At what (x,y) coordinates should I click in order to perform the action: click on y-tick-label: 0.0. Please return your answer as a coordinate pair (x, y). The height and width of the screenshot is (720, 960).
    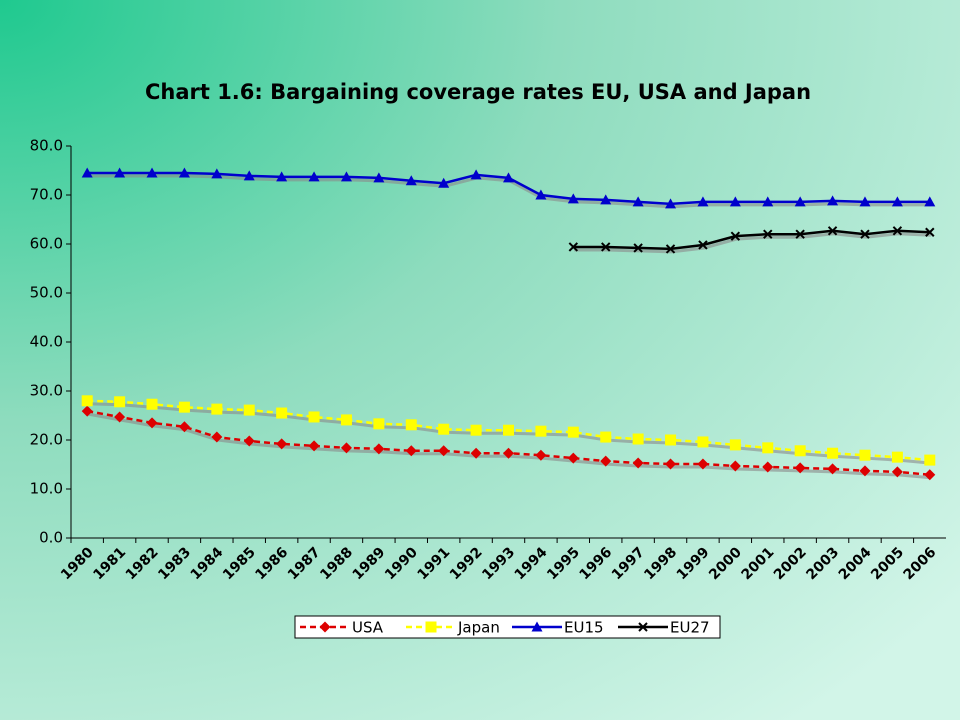
    Looking at the image, I should click on (51, 538).